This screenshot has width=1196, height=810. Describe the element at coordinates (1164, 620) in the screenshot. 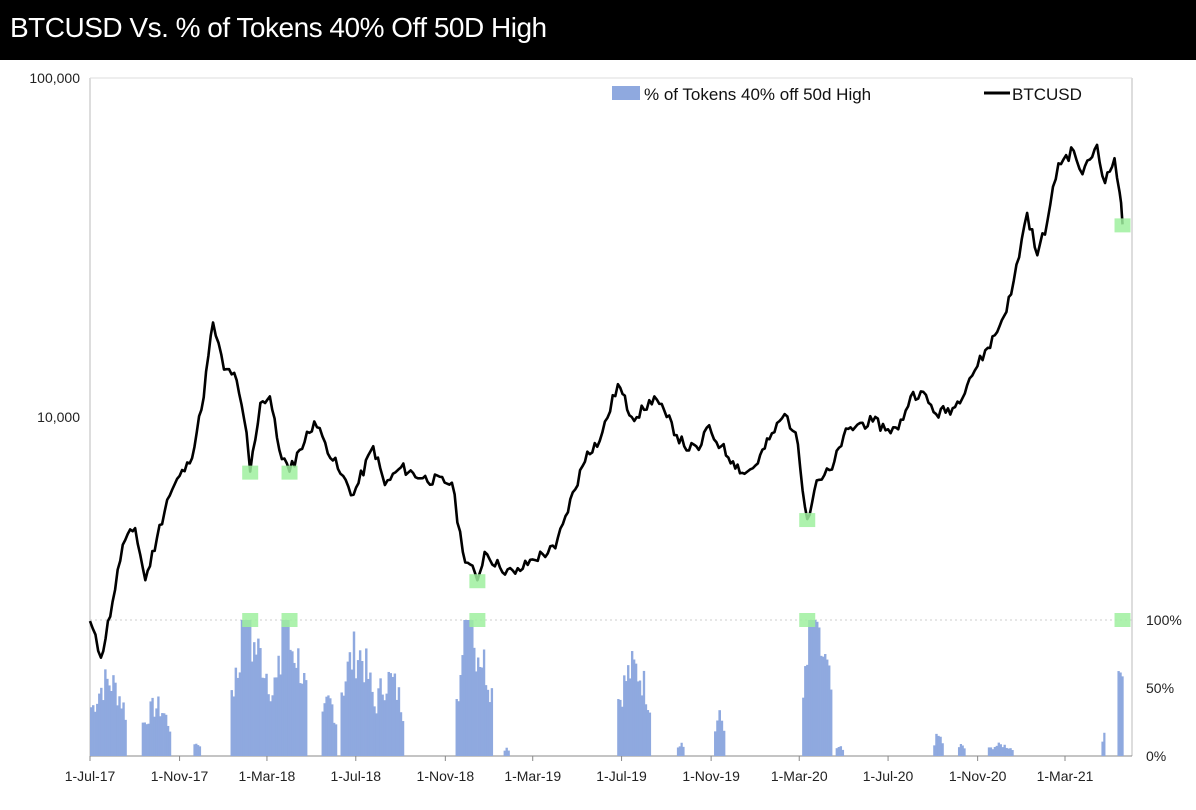

I see `y-right-tick-100: 100%` at that location.